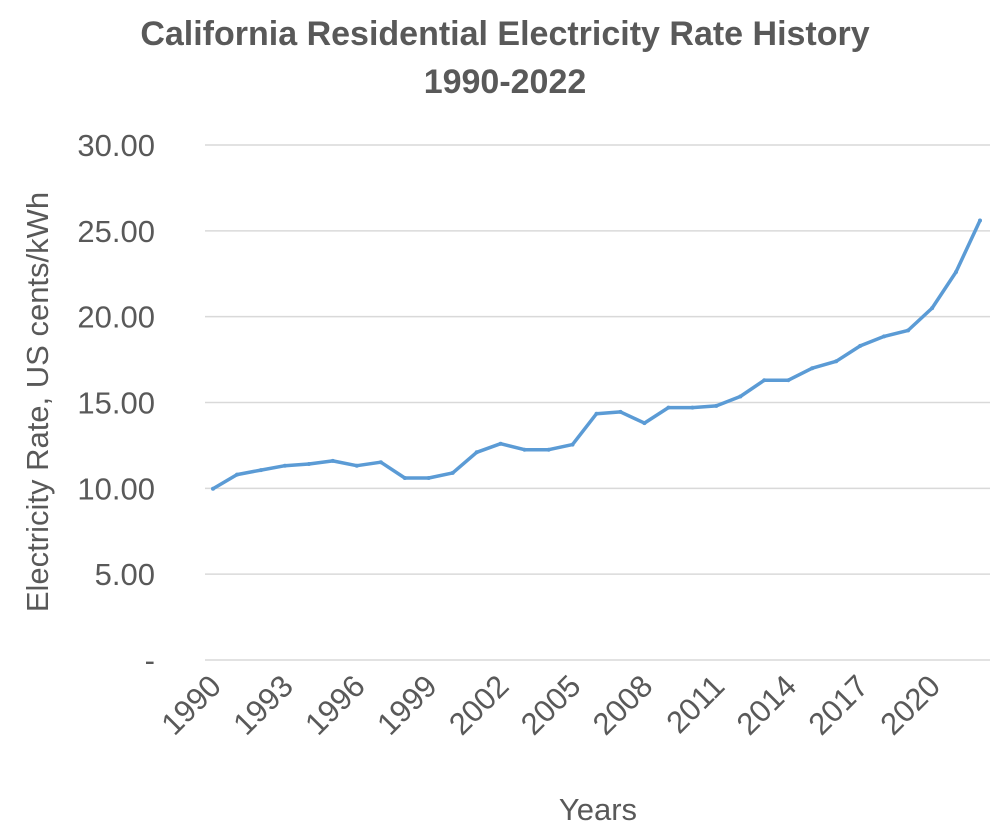  What do you see at coordinates (263, 705) in the screenshot?
I see `x-tick-label: 1993` at bounding box center [263, 705].